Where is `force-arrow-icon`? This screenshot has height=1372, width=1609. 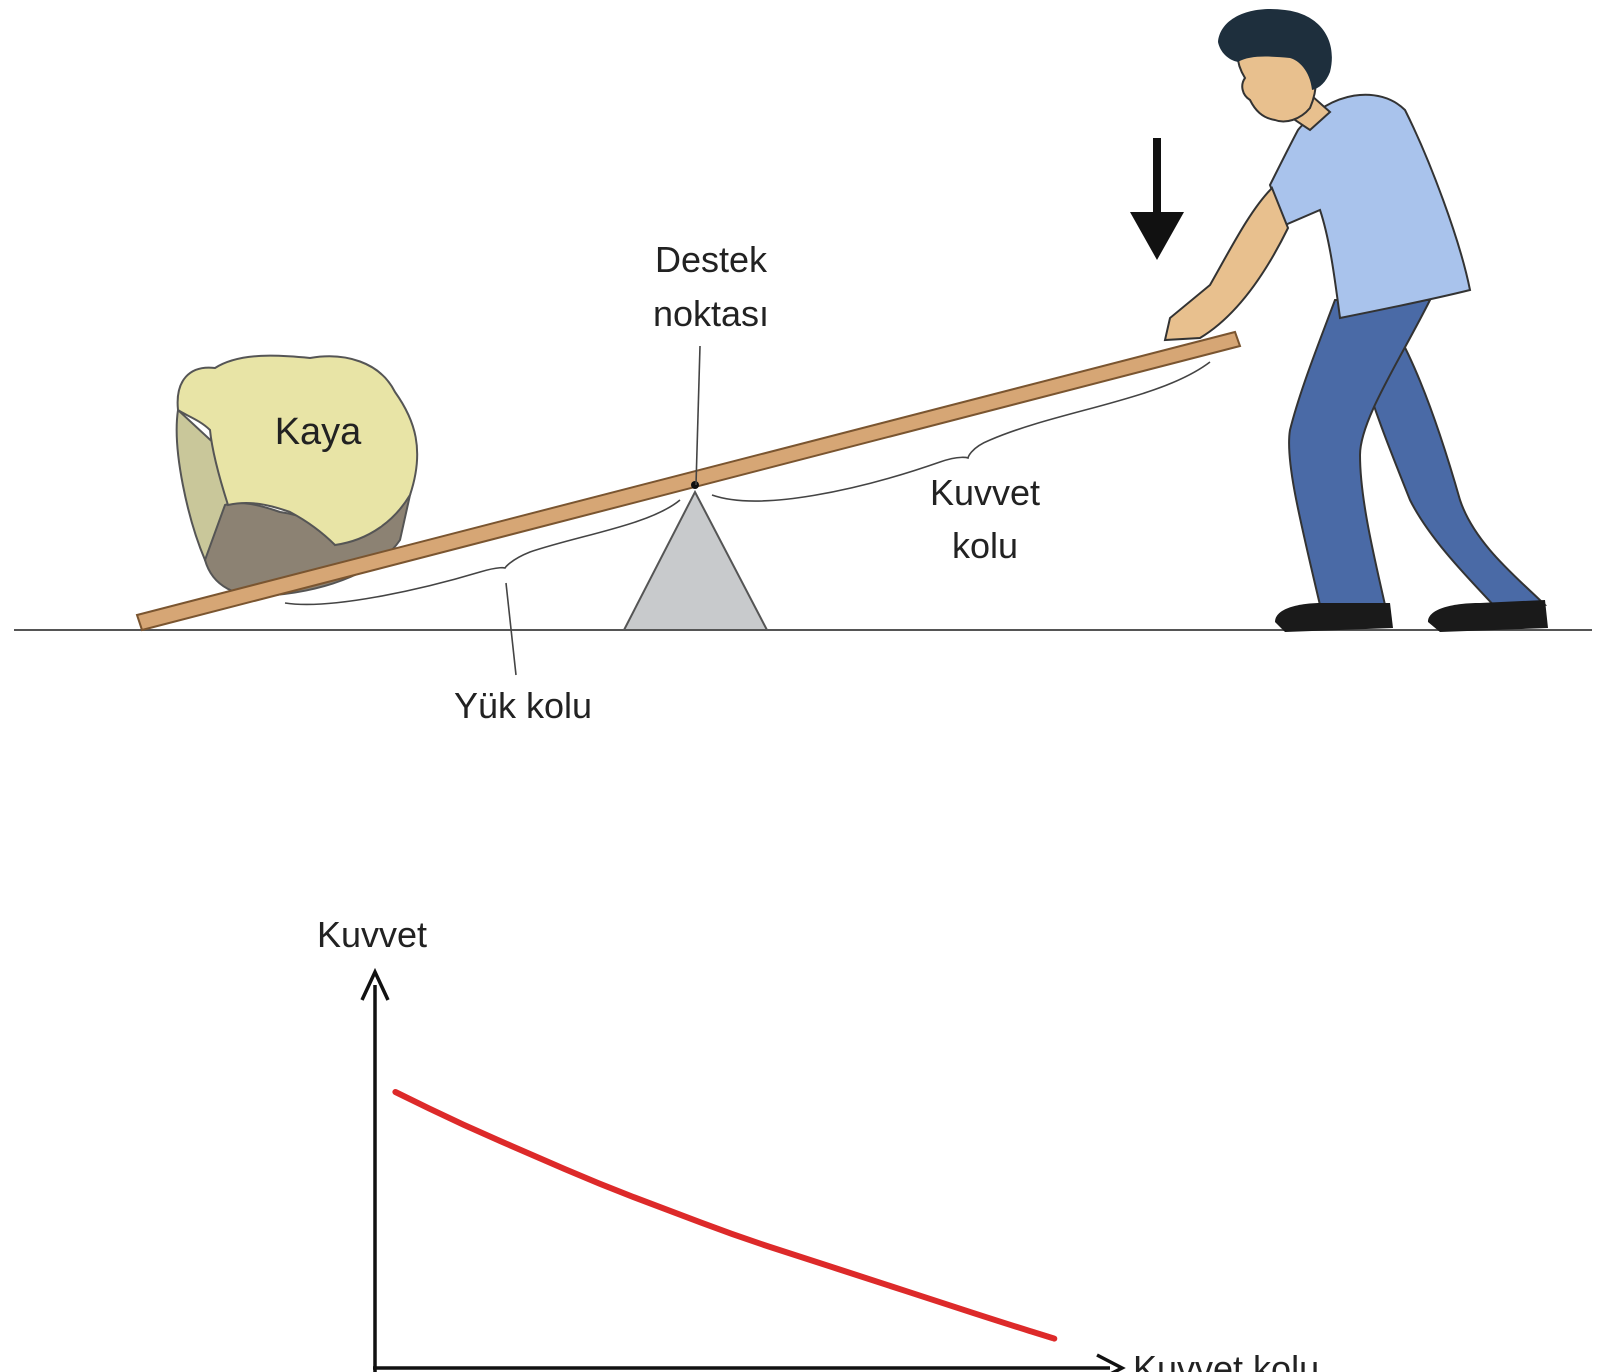
force-arrow-icon is located at coordinates (1157, 199).